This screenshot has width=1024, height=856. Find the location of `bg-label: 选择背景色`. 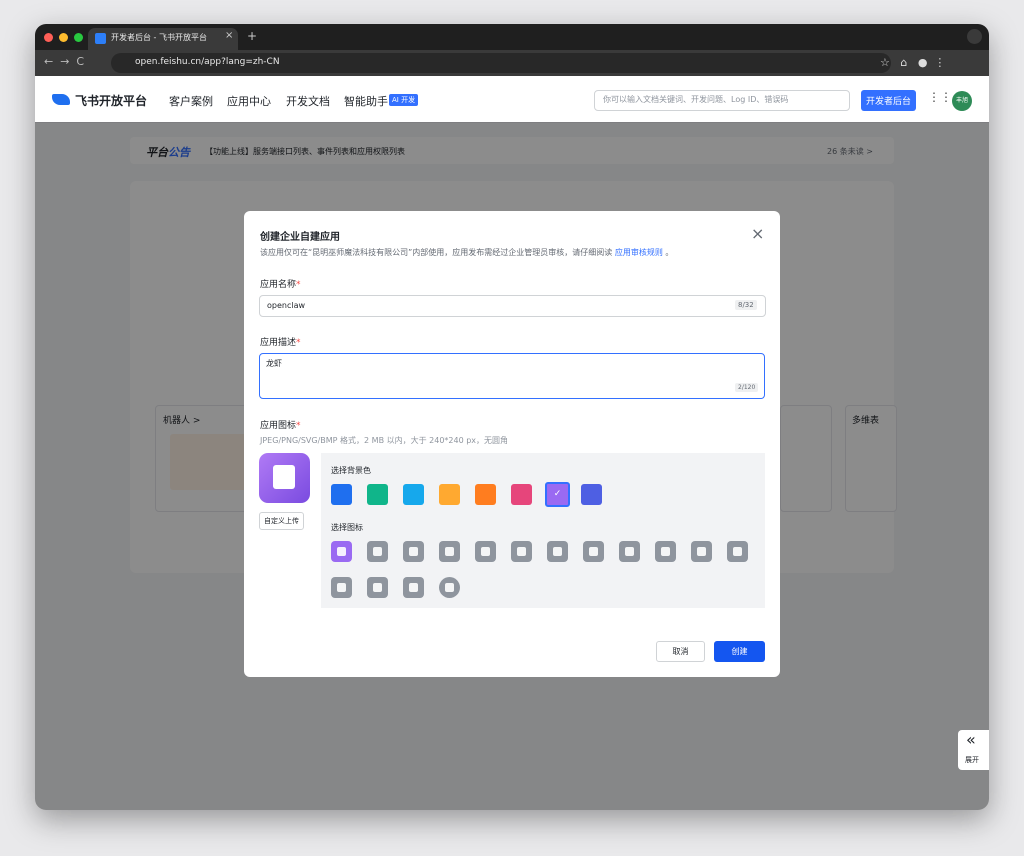

bg-label: 选择背景色 is located at coordinates (351, 470).